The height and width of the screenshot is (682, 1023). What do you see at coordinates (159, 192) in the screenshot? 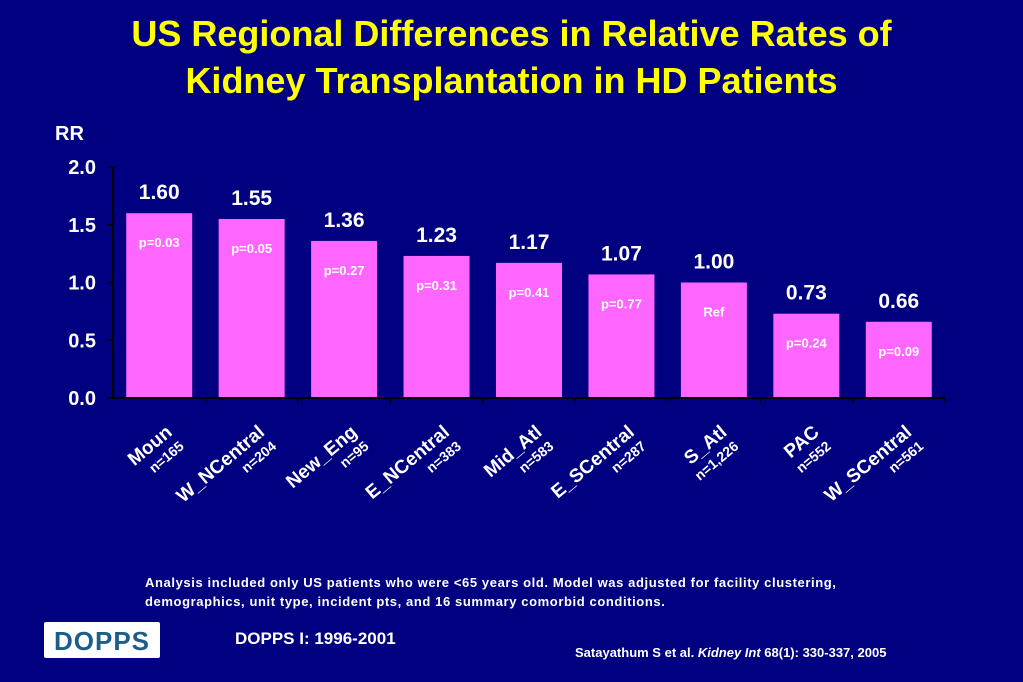
I see `value-label: 1.60` at bounding box center [159, 192].